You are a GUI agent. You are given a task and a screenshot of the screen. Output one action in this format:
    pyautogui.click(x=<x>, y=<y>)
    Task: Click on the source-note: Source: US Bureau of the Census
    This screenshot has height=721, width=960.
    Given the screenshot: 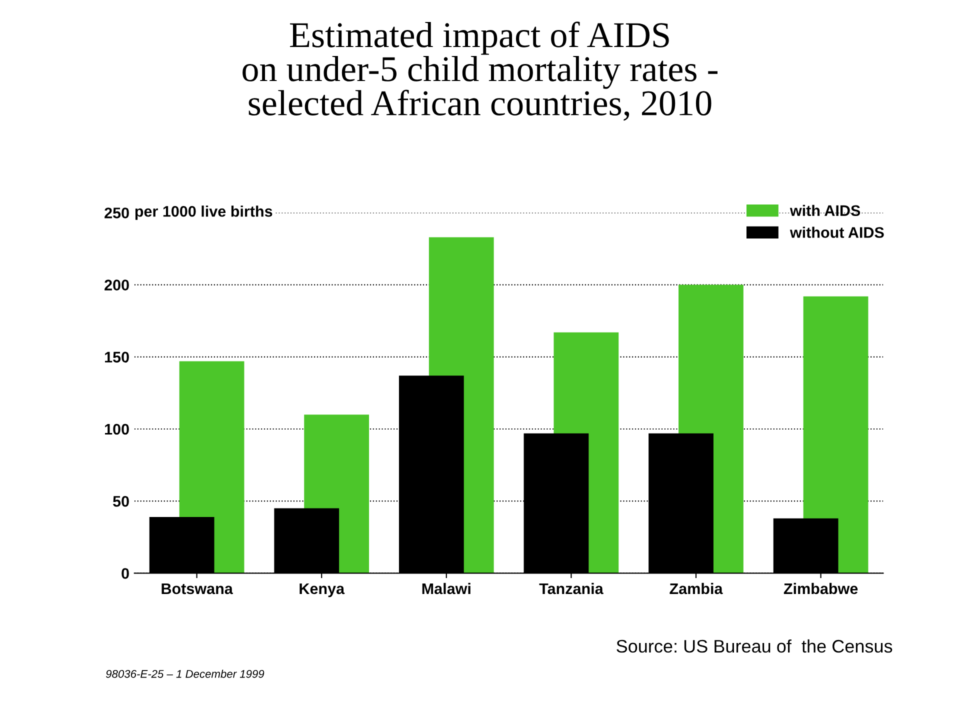 What is the action you would take?
    pyautogui.click(x=754, y=646)
    